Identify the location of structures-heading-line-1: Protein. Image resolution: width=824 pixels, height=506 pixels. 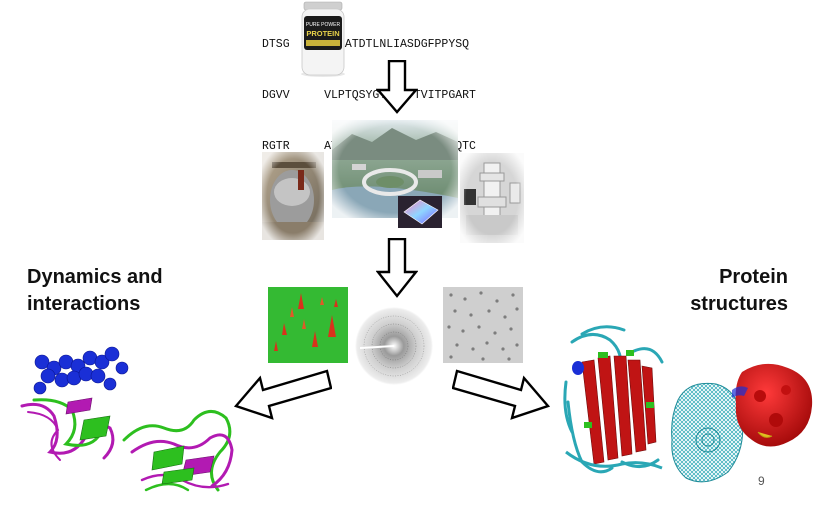
(753, 277).